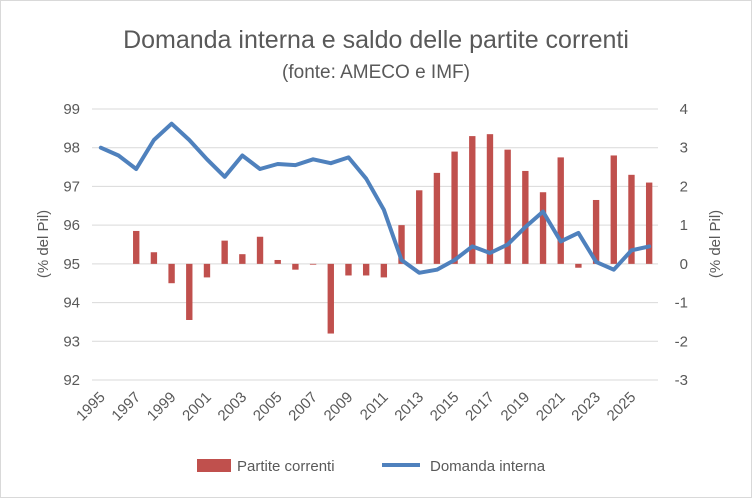  What do you see at coordinates (71, 225) in the screenshot?
I see `left-tick-label: 96` at bounding box center [71, 225].